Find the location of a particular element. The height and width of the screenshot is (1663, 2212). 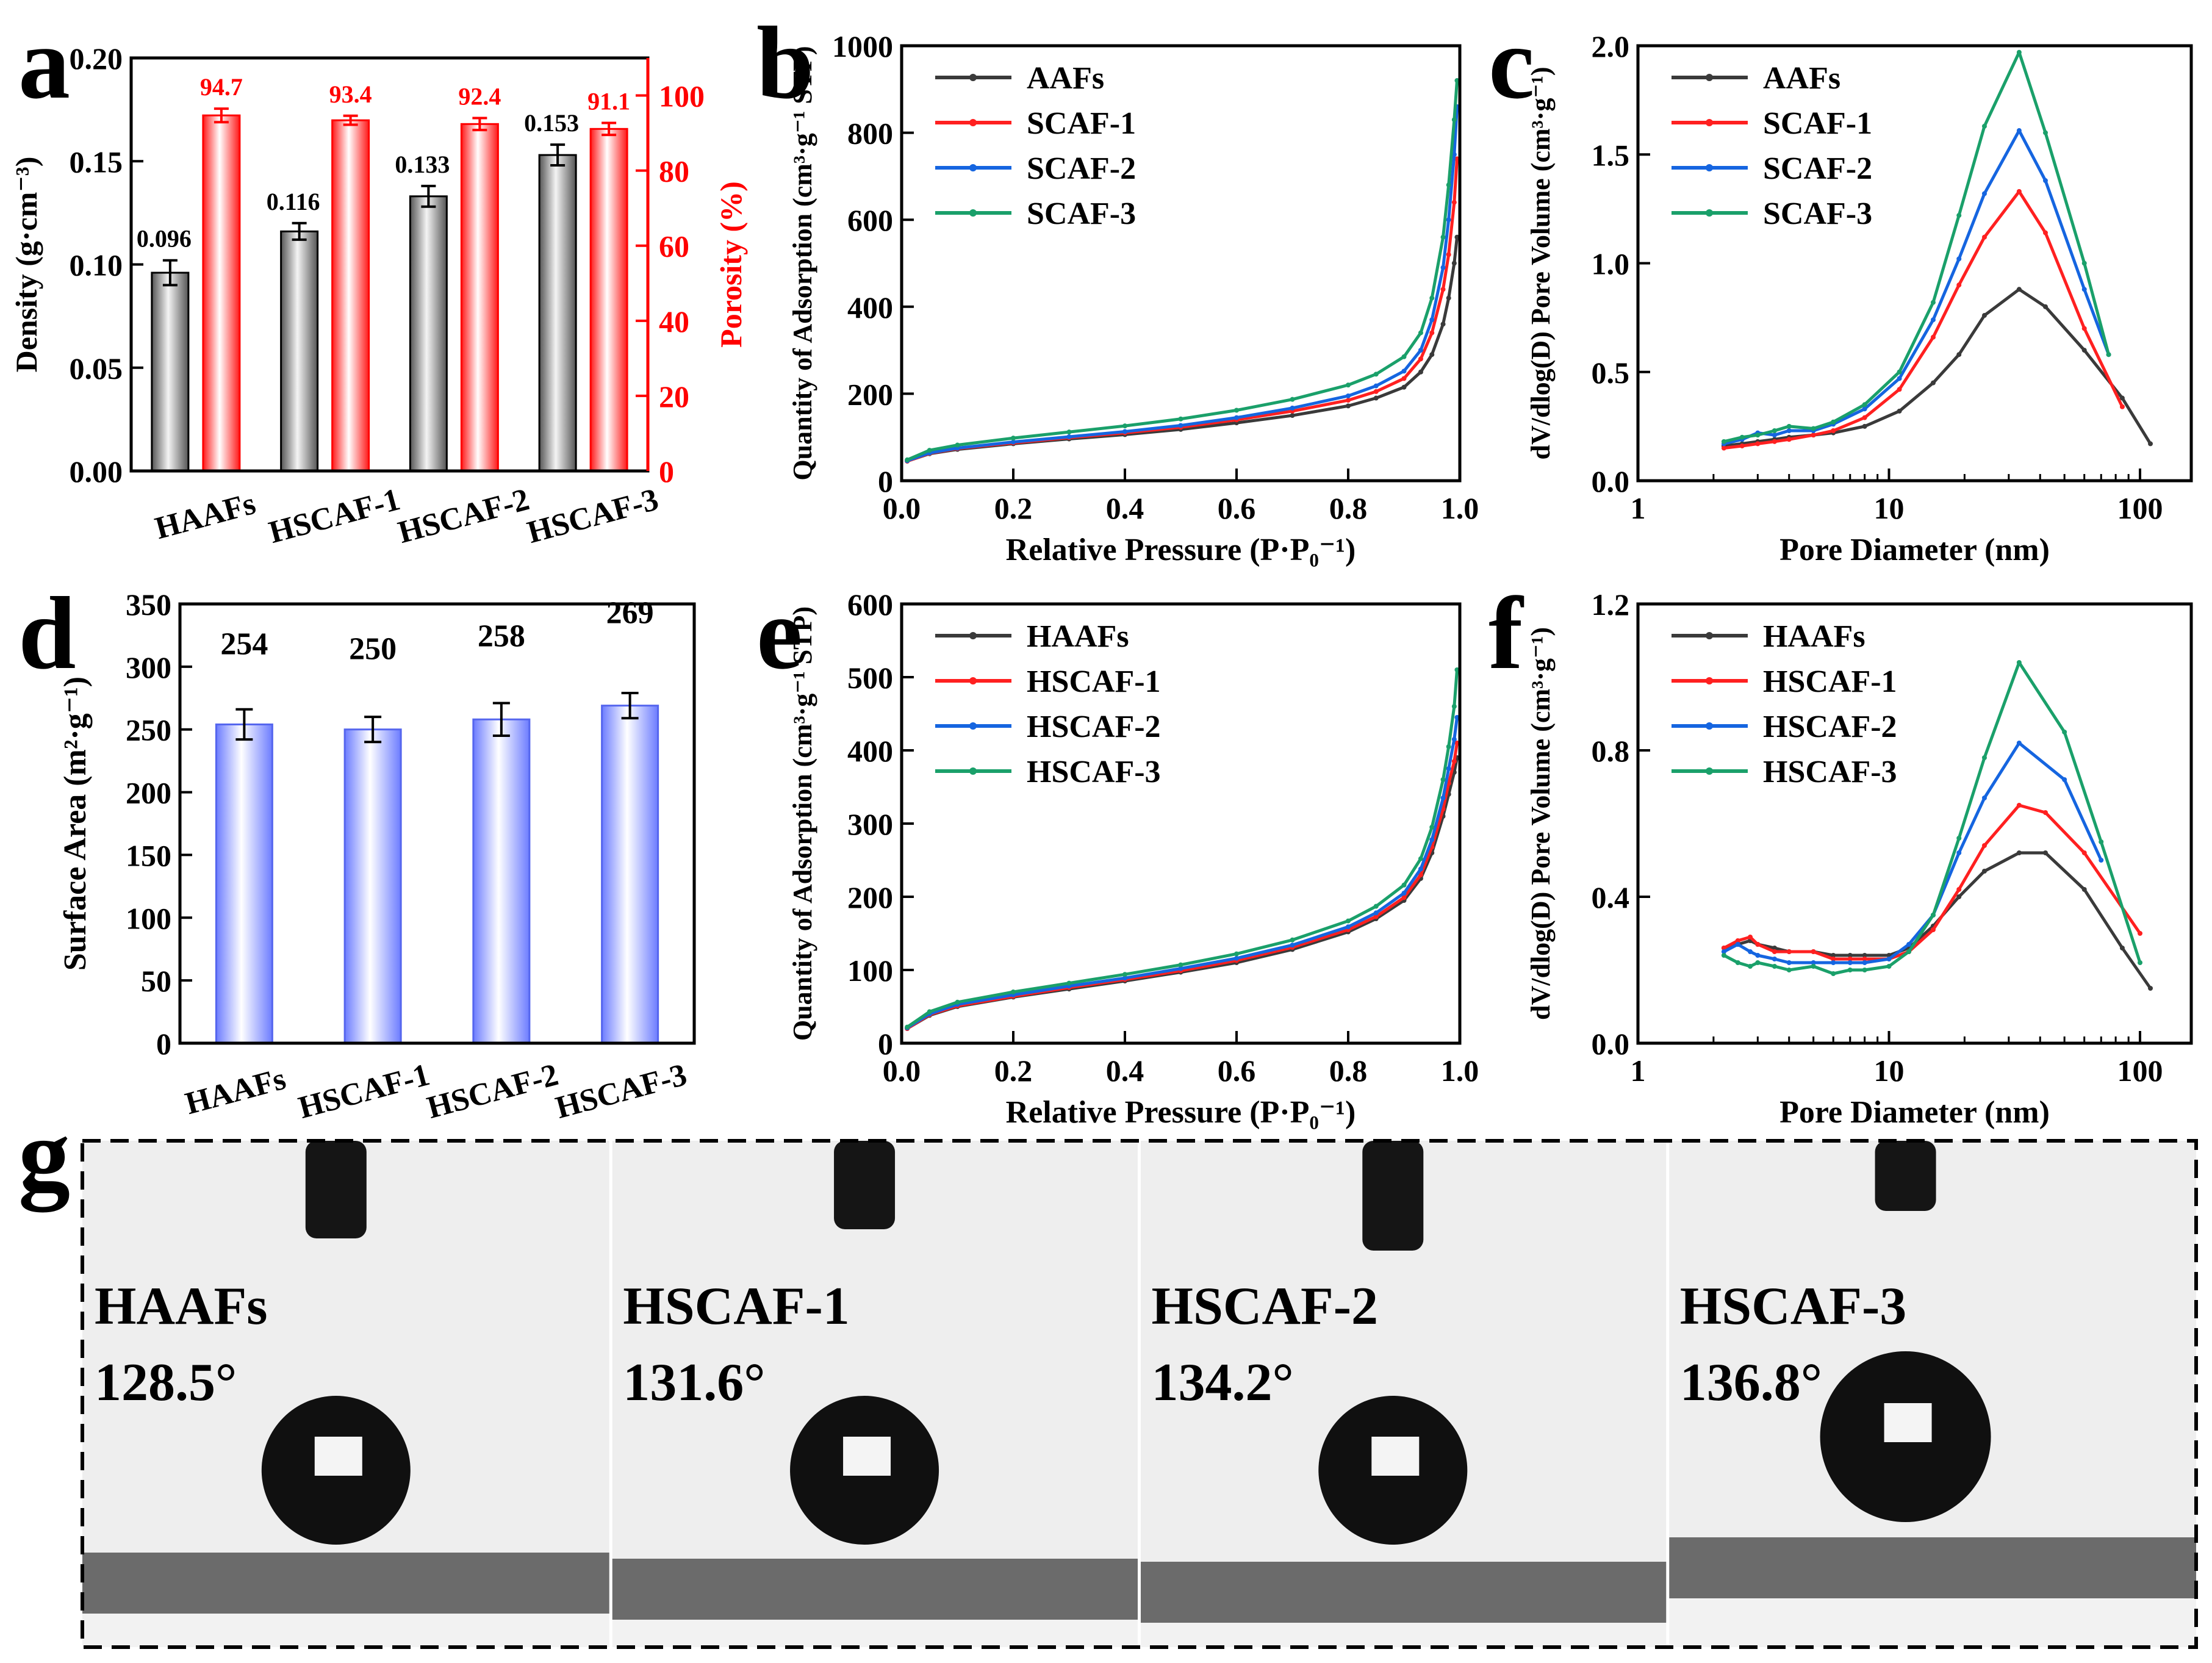

panel-letter-a: a is located at coordinates (44, 62).